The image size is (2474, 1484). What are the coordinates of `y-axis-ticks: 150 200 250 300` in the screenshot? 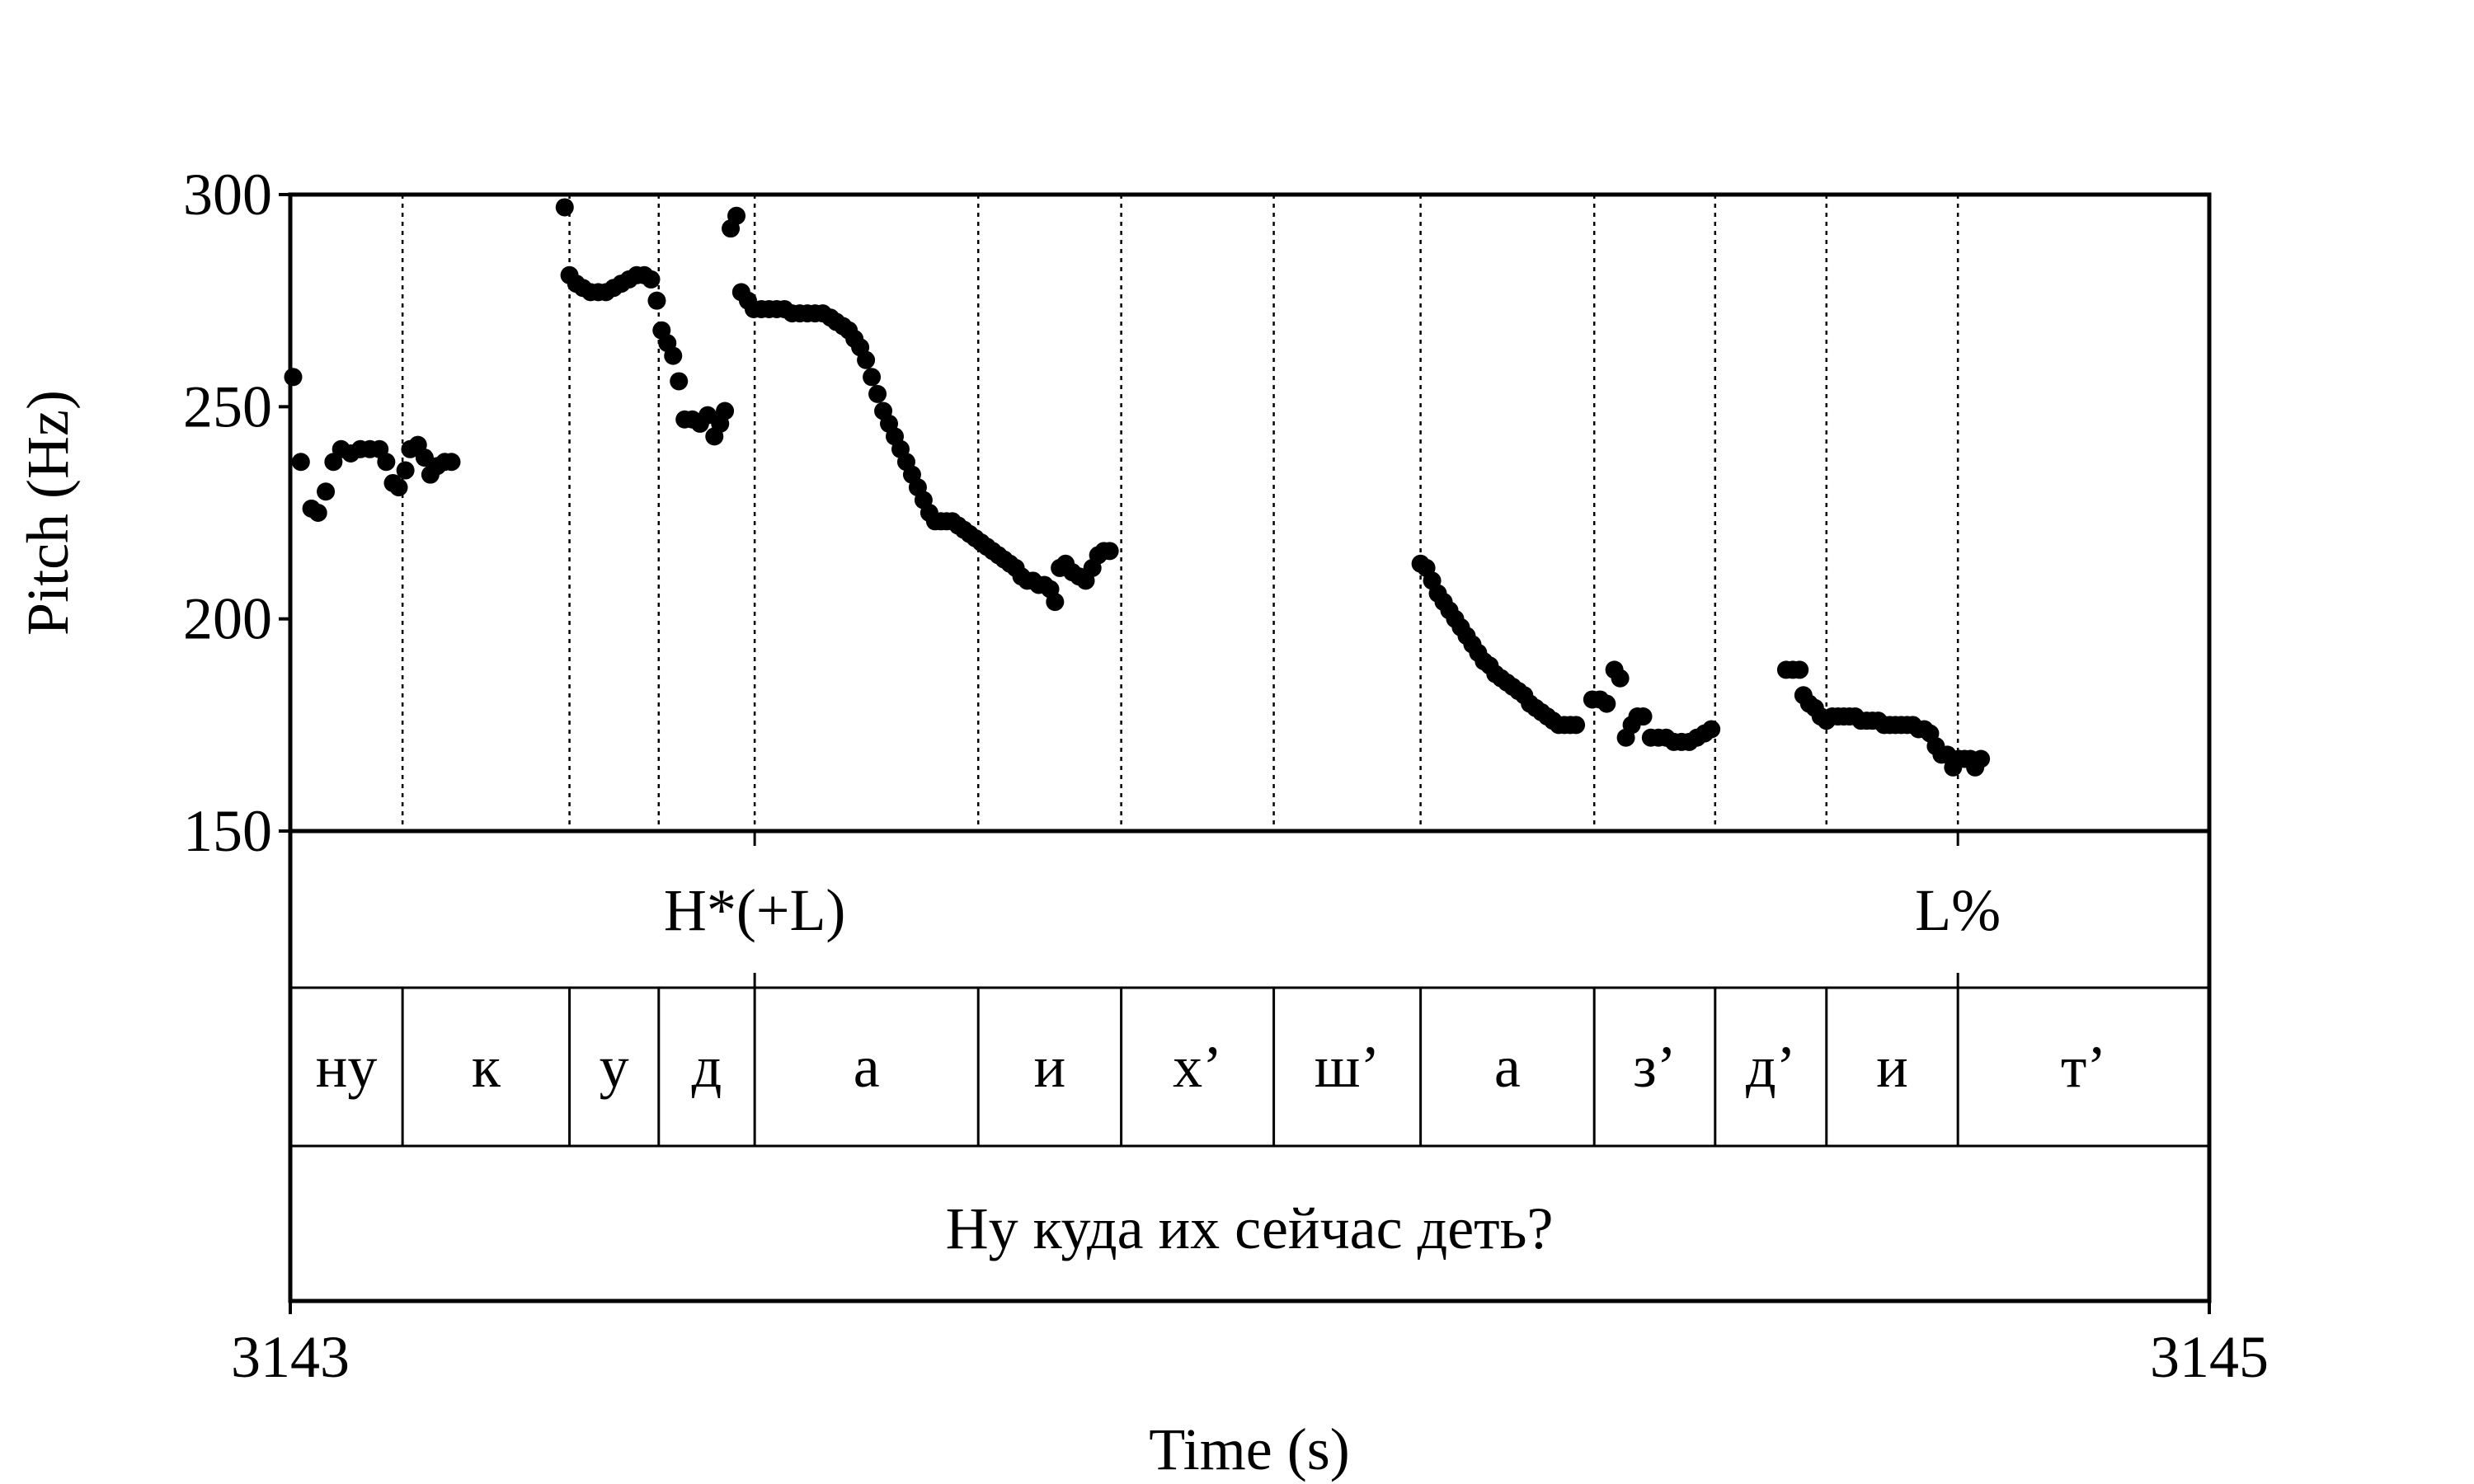 It's located at (236, 513).